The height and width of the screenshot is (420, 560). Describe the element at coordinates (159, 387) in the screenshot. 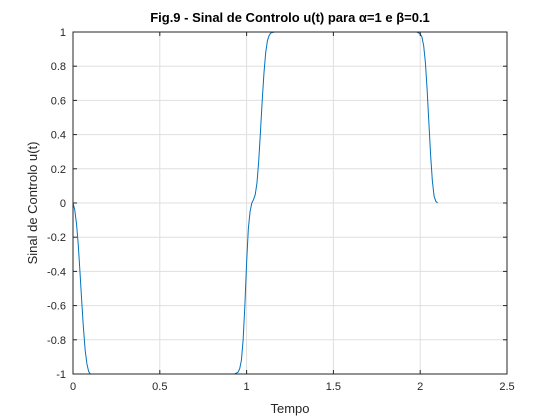

I see `x-tick-label: 0.5` at that location.